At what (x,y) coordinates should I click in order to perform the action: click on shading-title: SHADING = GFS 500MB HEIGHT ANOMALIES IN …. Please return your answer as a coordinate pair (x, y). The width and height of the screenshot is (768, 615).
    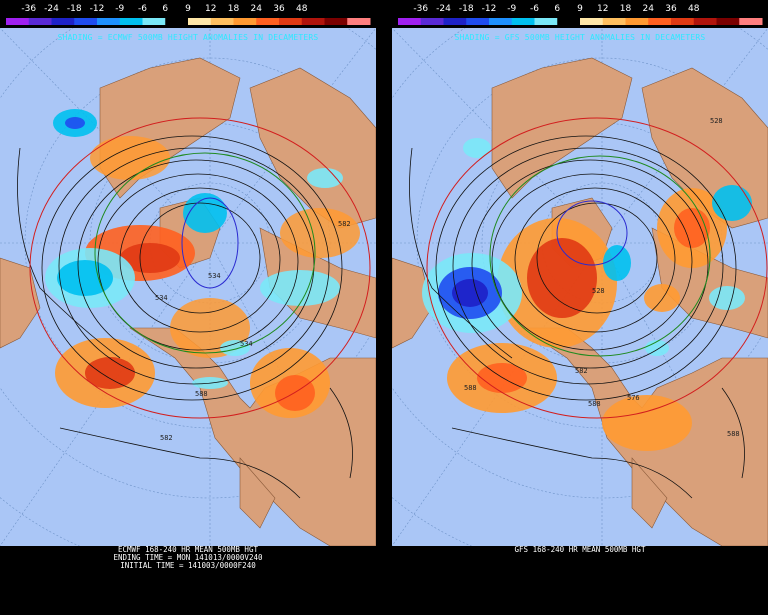
    Looking at the image, I should click on (580, 37).